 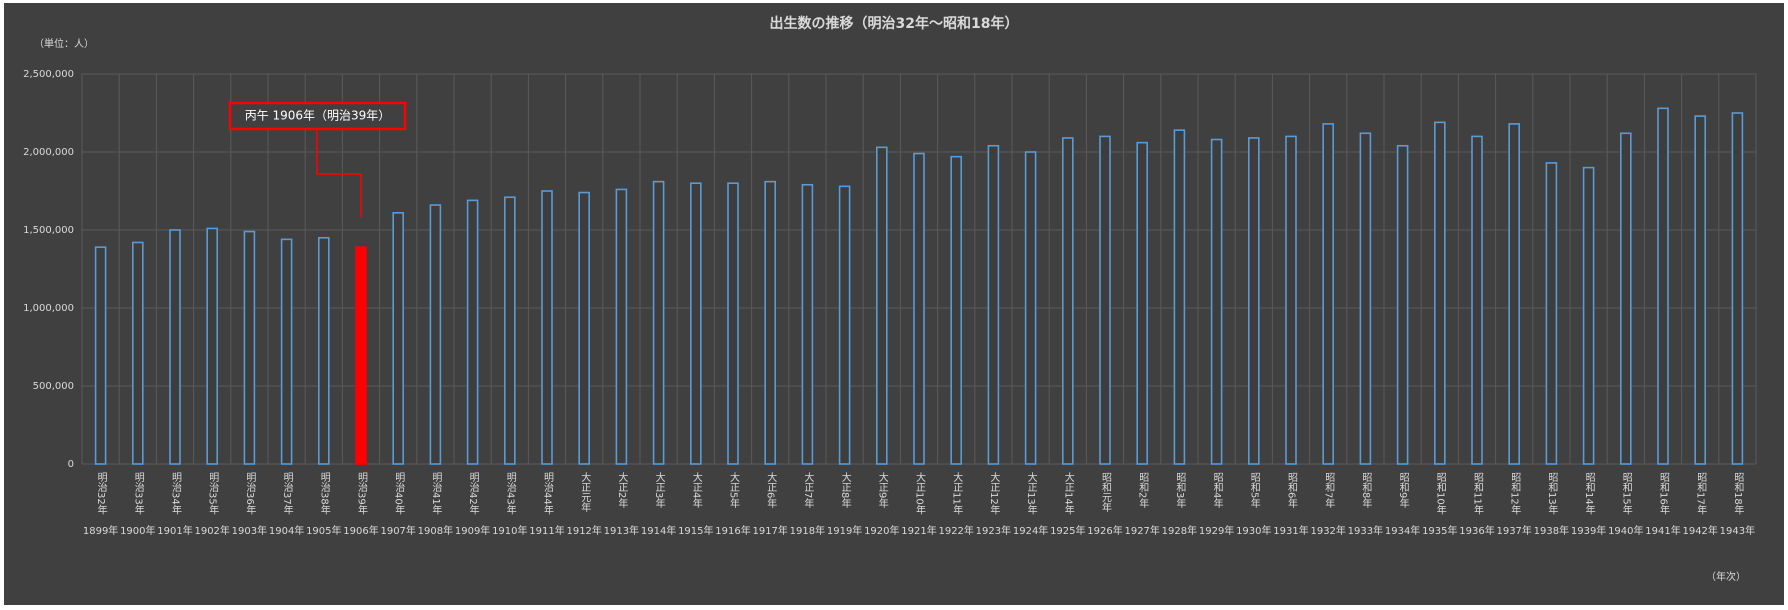 What do you see at coordinates (1030, 530) in the screenshot?
I see `x-tick-label: 1924年` at bounding box center [1030, 530].